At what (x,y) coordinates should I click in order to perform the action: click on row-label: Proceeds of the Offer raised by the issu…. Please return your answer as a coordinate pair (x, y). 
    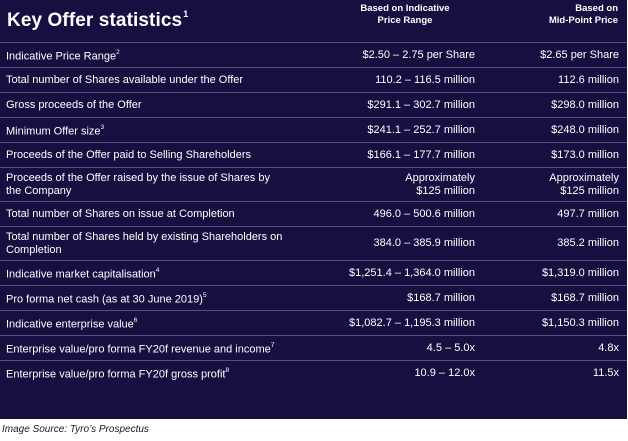
    Looking at the image, I should click on (166, 184).